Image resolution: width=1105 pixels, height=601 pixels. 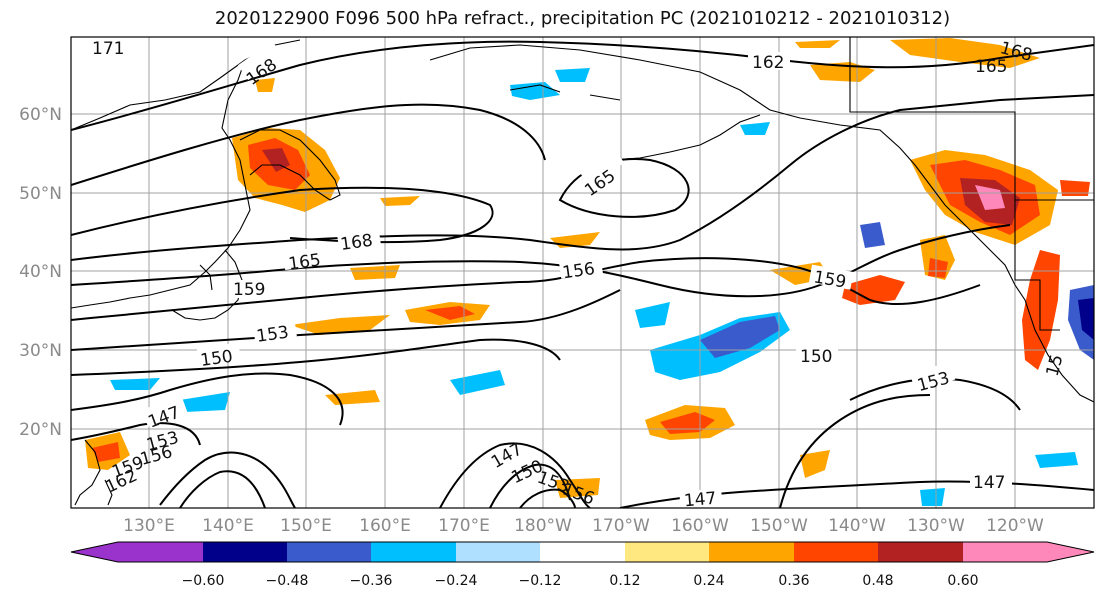 I want to click on canada-border, so click(x=971, y=119).